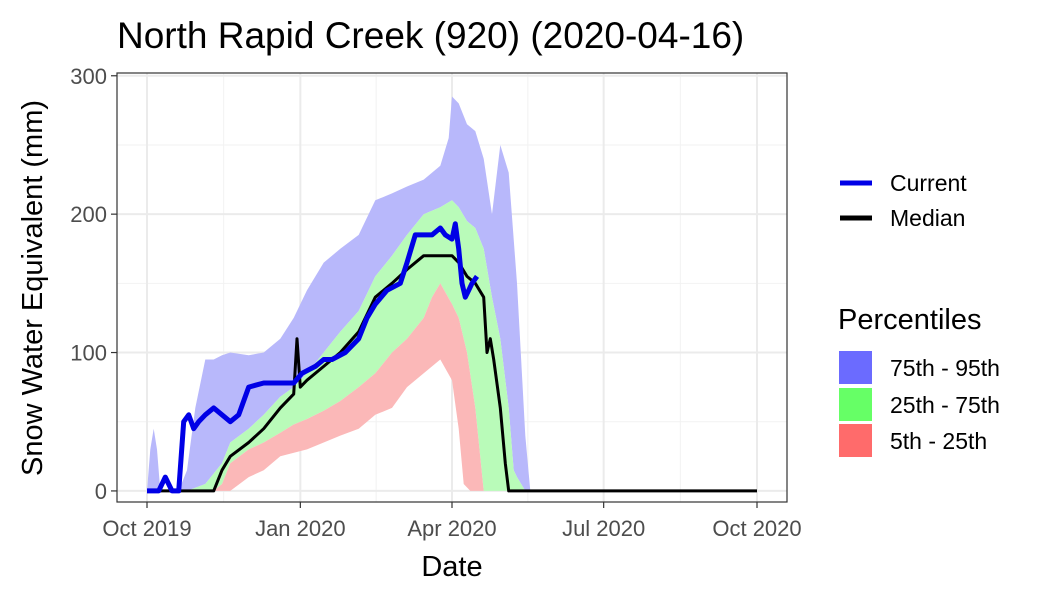 This screenshot has height=600, width=1050. What do you see at coordinates (909, 320) in the screenshot?
I see `legend-title-percentiles: Percentiles` at bounding box center [909, 320].